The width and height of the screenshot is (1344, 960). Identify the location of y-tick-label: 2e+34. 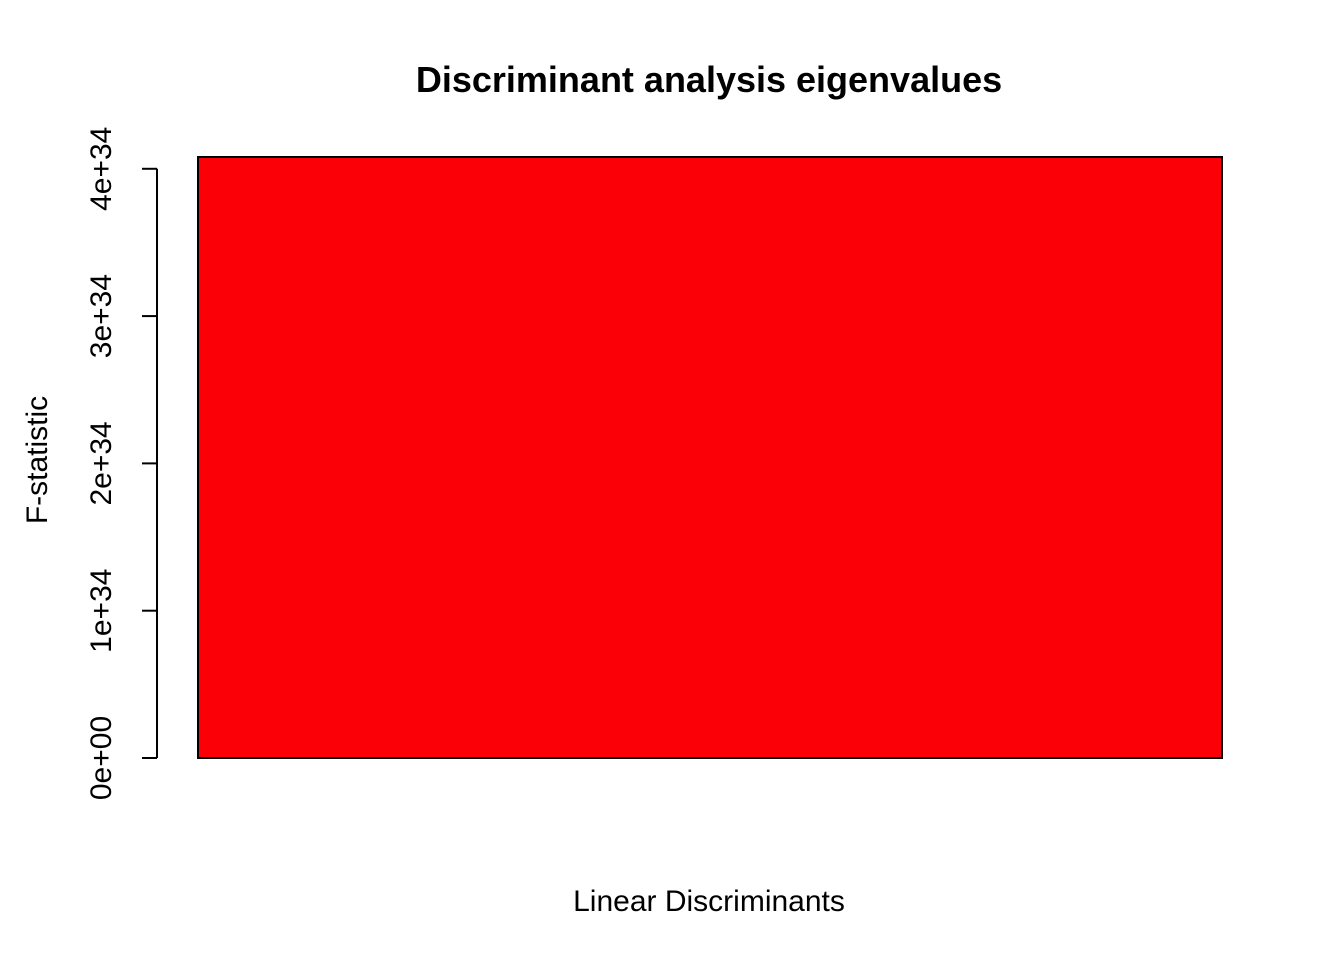
(101, 463).